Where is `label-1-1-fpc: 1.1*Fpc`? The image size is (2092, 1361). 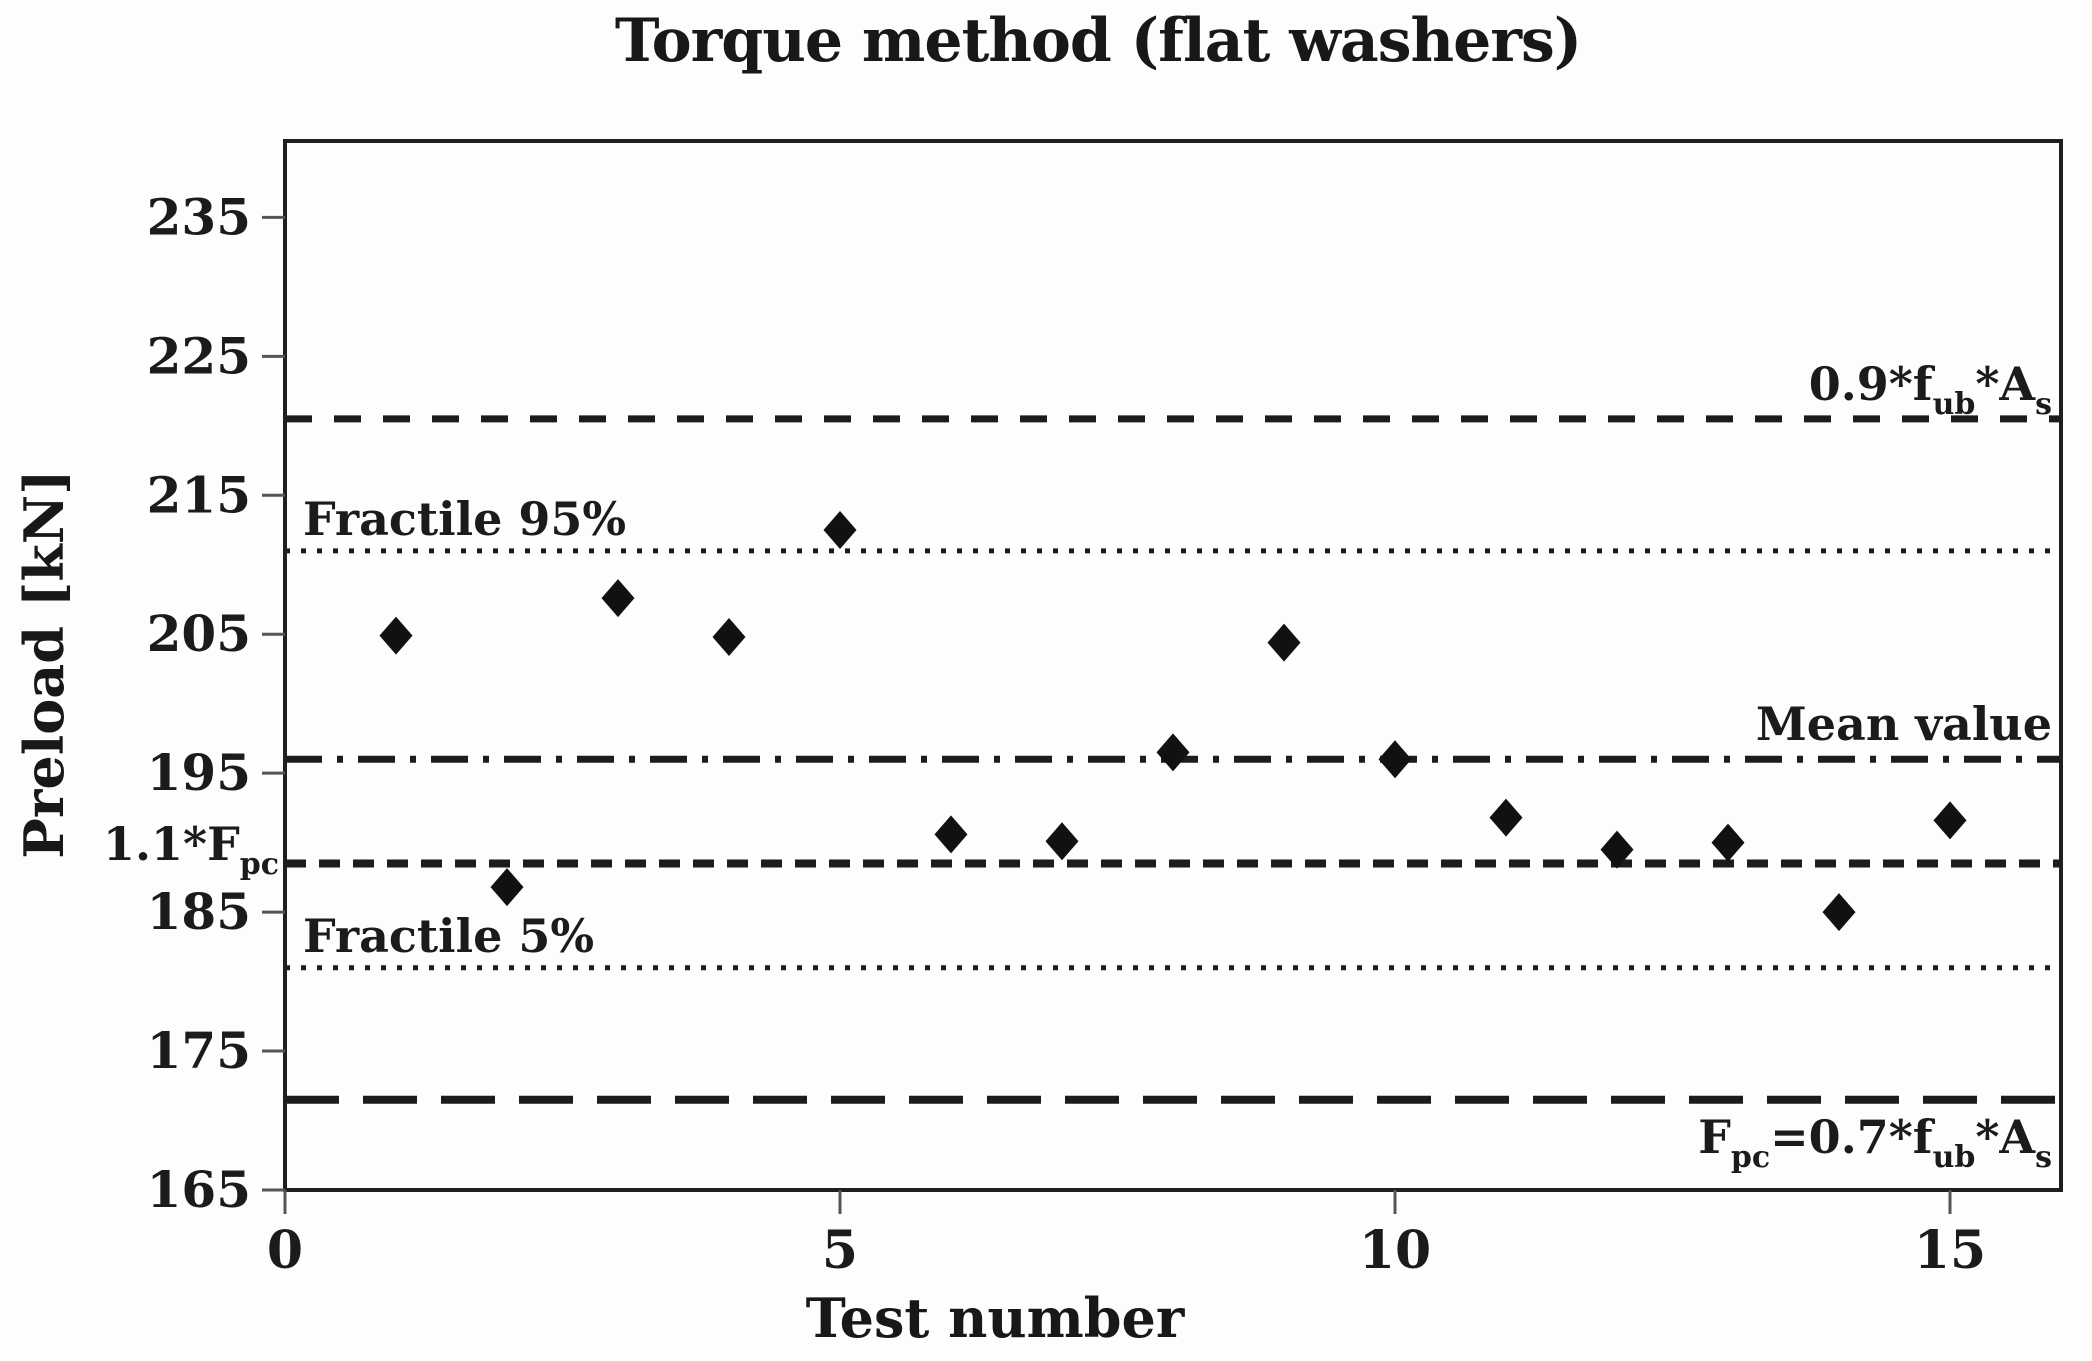 label-1-1-fpc: 1.1*Fpc is located at coordinates (191, 850).